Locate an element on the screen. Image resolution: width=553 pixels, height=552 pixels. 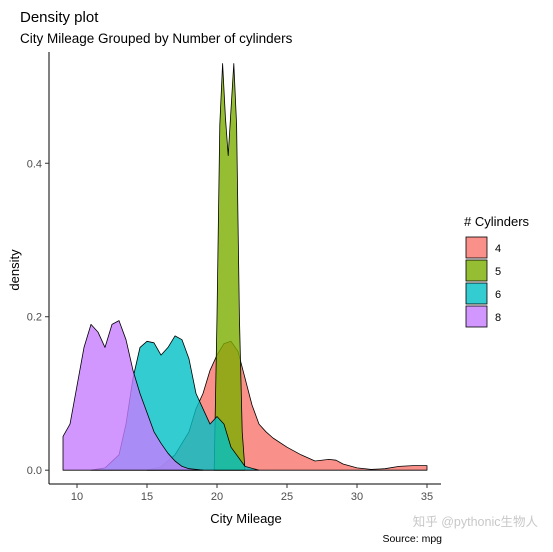
legend-title: # Cylinders is located at coordinates (497, 221).